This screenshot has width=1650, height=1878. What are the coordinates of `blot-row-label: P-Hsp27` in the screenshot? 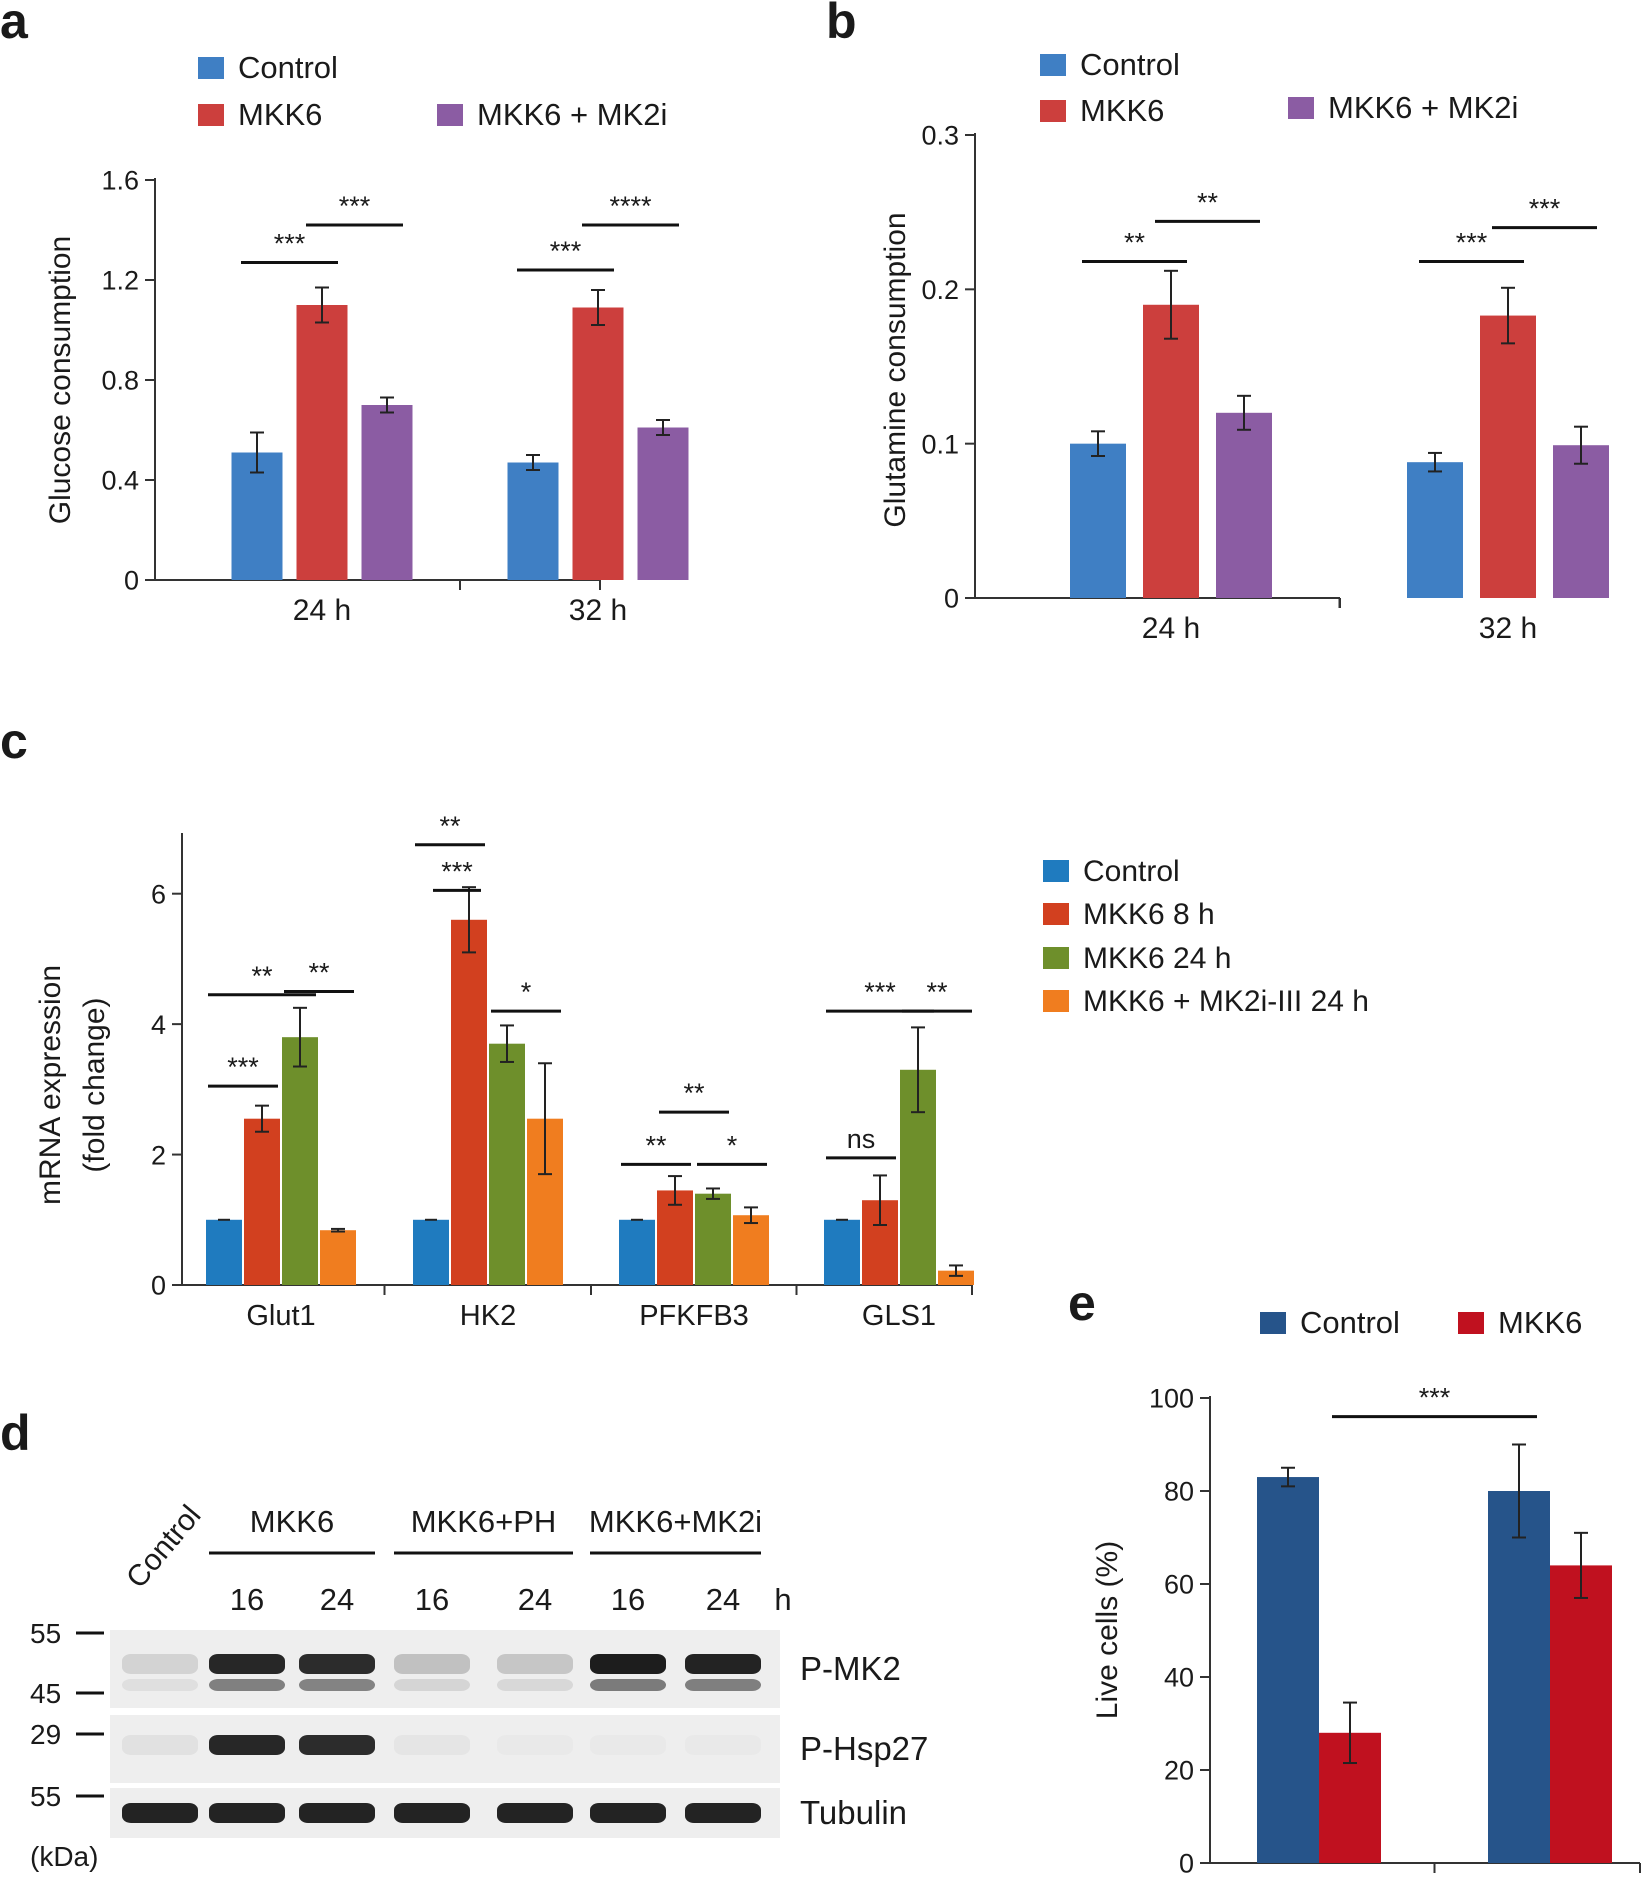 It's located at (864, 1748).